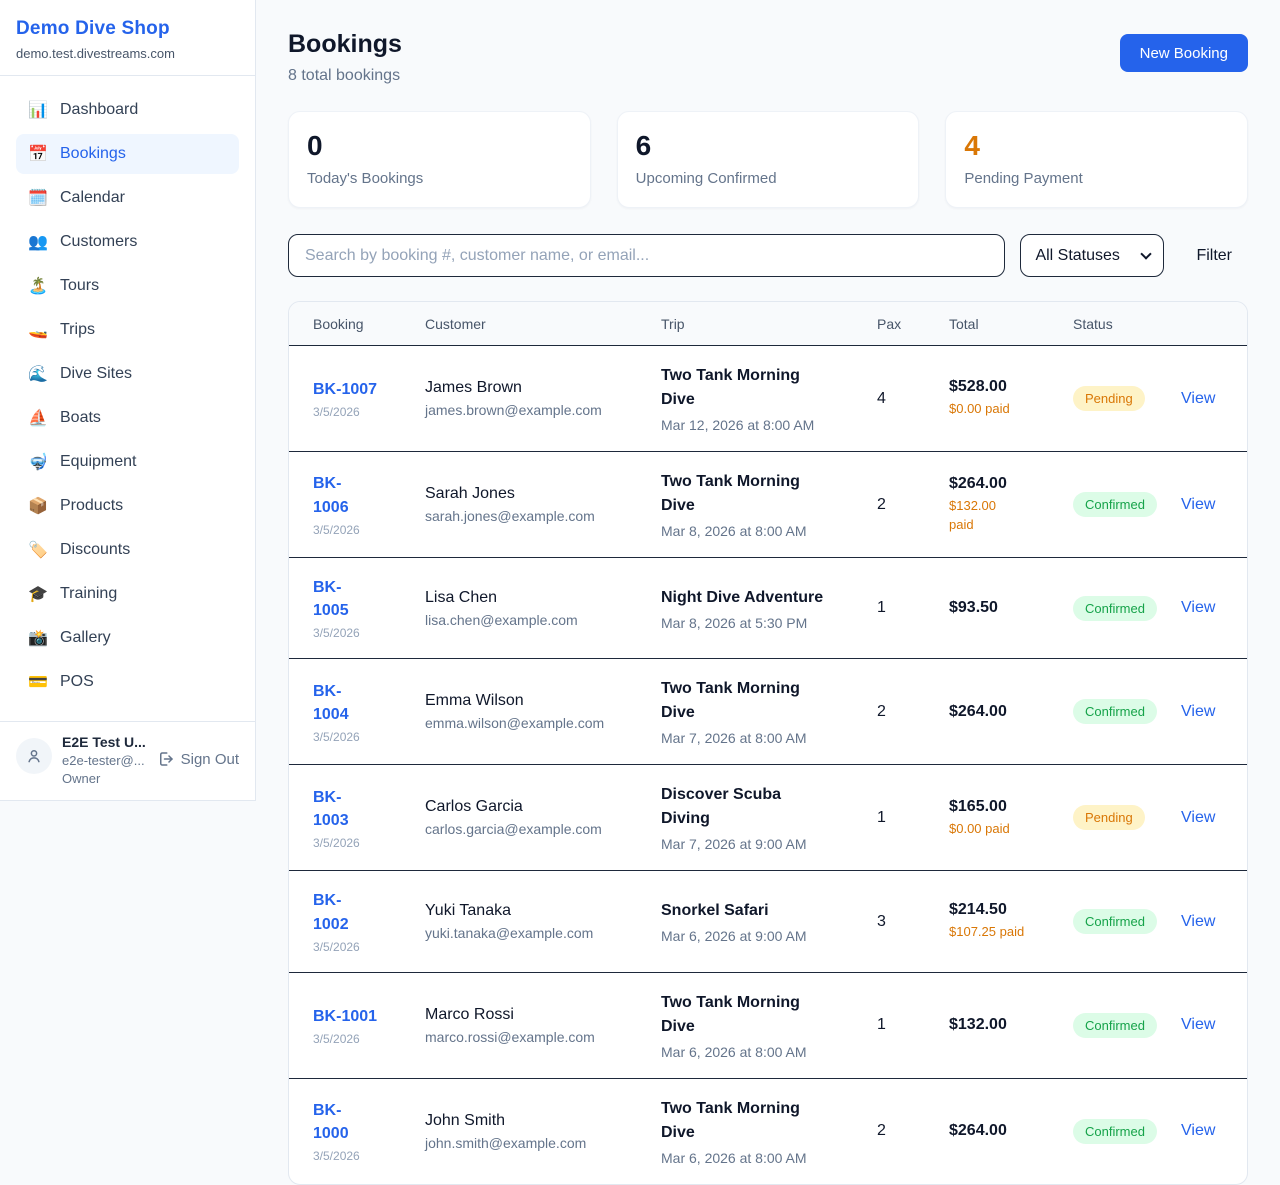  I want to click on stat-value: 0, so click(315, 145).